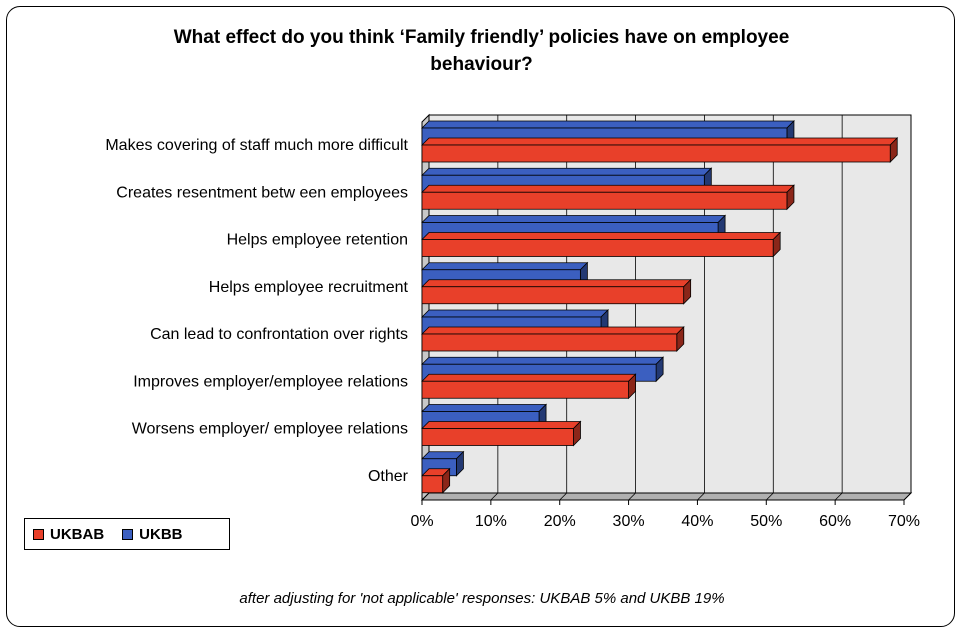 The image size is (963, 635). Describe the element at coordinates (629, 521) in the screenshot. I see `x-tick-label: 30%` at that location.